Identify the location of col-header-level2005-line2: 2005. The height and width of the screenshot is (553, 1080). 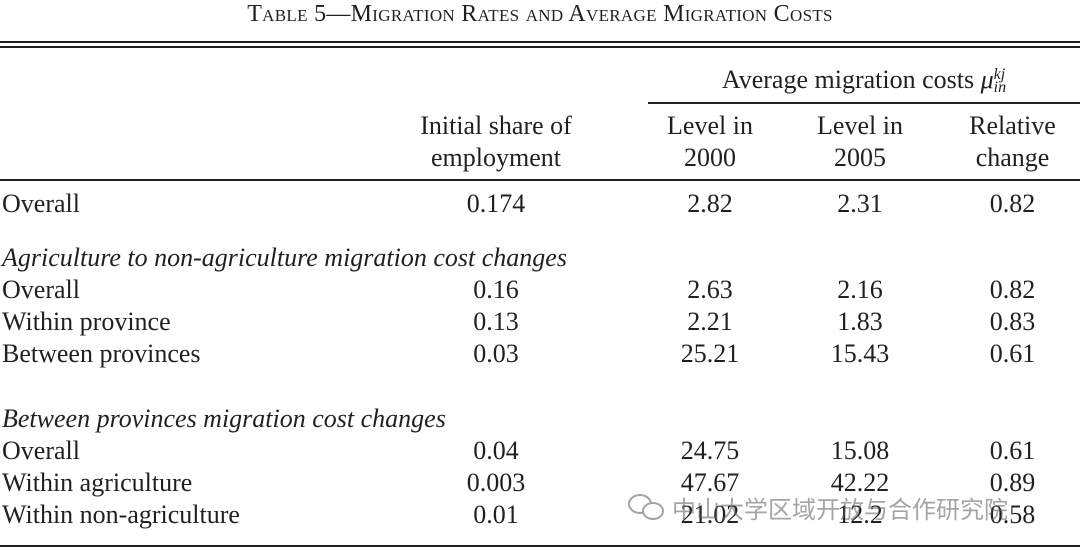
(860, 157).